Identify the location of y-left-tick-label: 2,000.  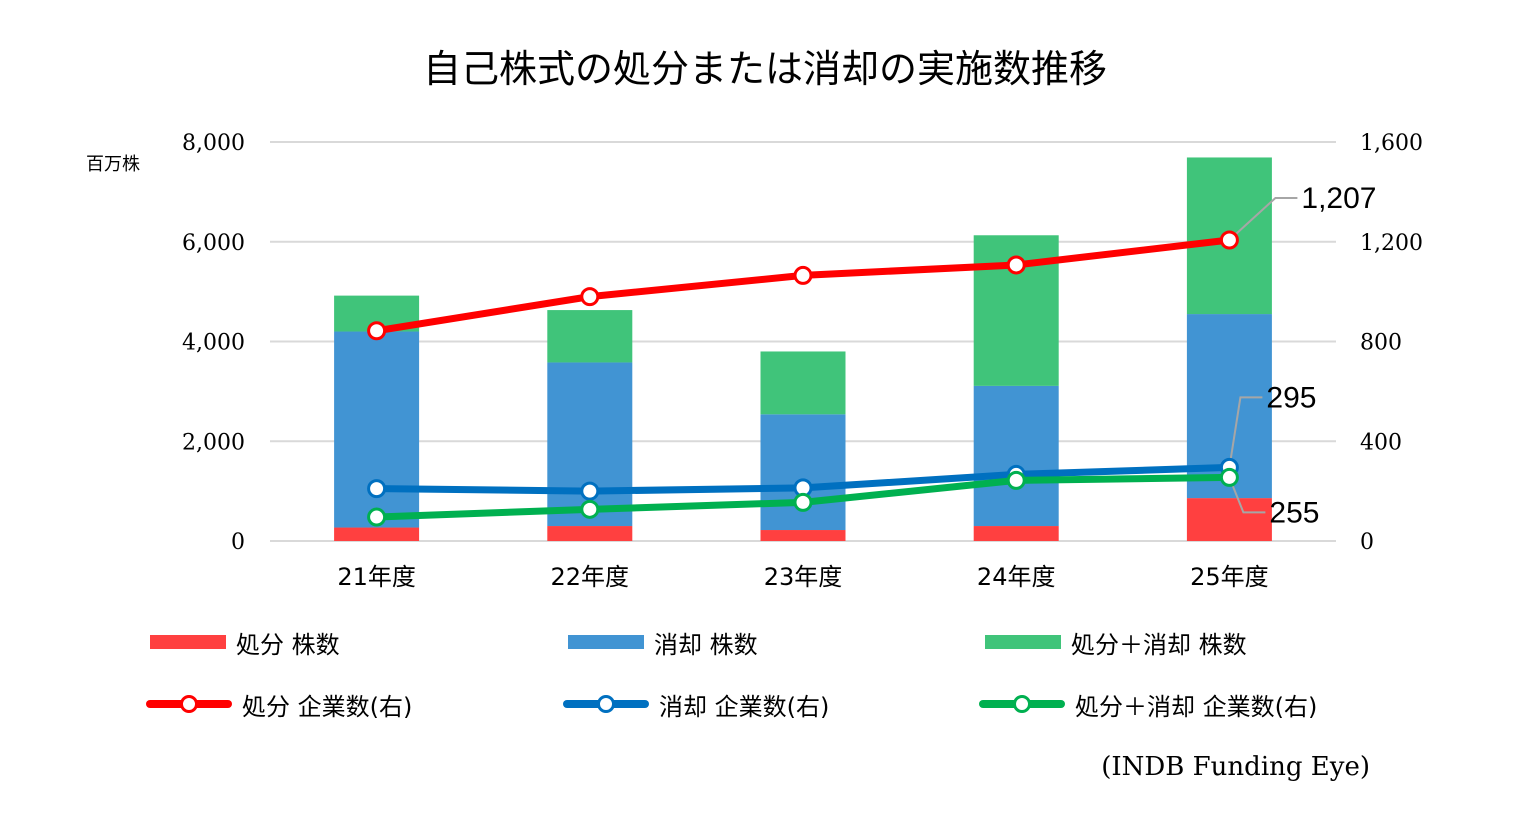
(213, 442).